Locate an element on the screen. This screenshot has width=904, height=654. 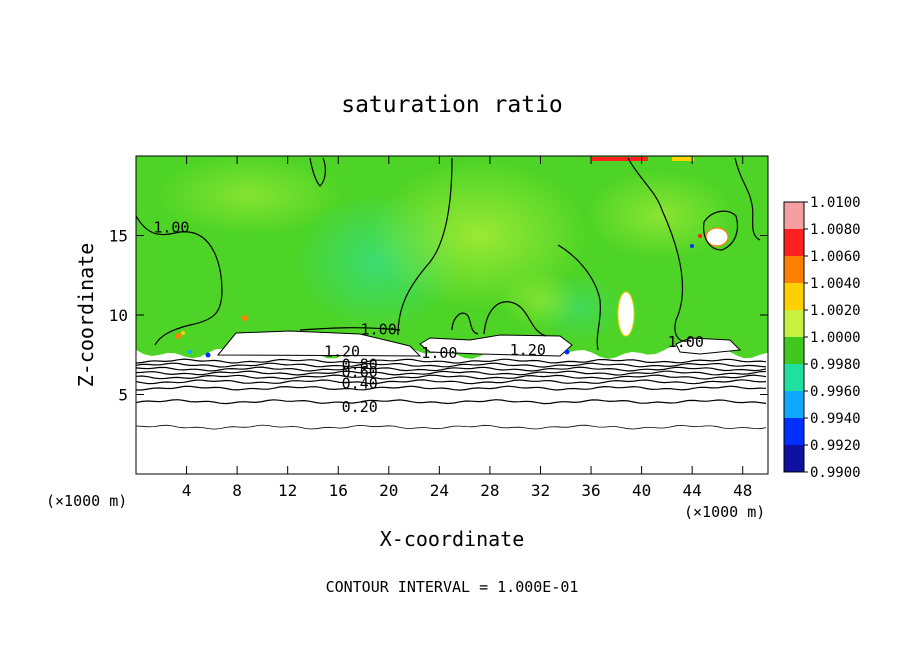
colorbar-label: 1.0020 is located at coordinates (835, 311).